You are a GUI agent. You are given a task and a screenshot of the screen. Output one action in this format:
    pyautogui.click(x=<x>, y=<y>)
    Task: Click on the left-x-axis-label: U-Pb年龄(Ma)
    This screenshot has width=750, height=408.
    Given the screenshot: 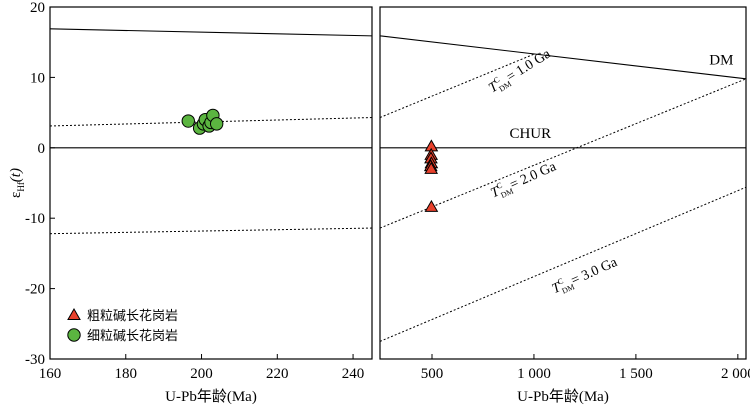 What is the action you would take?
    pyautogui.click(x=211, y=396)
    